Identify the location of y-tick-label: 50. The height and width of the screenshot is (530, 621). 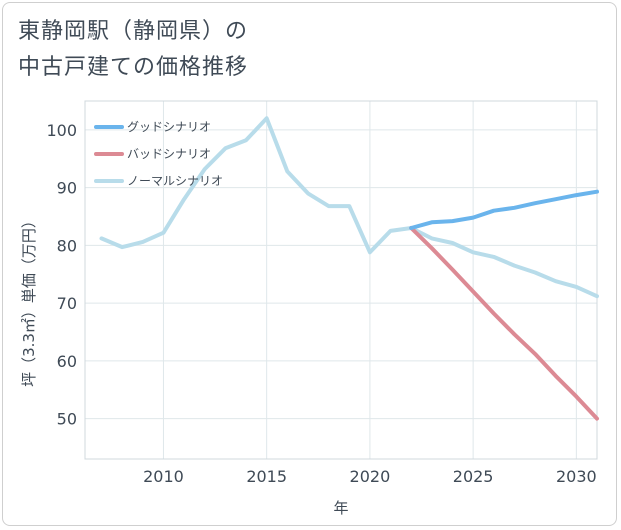
(67, 419).